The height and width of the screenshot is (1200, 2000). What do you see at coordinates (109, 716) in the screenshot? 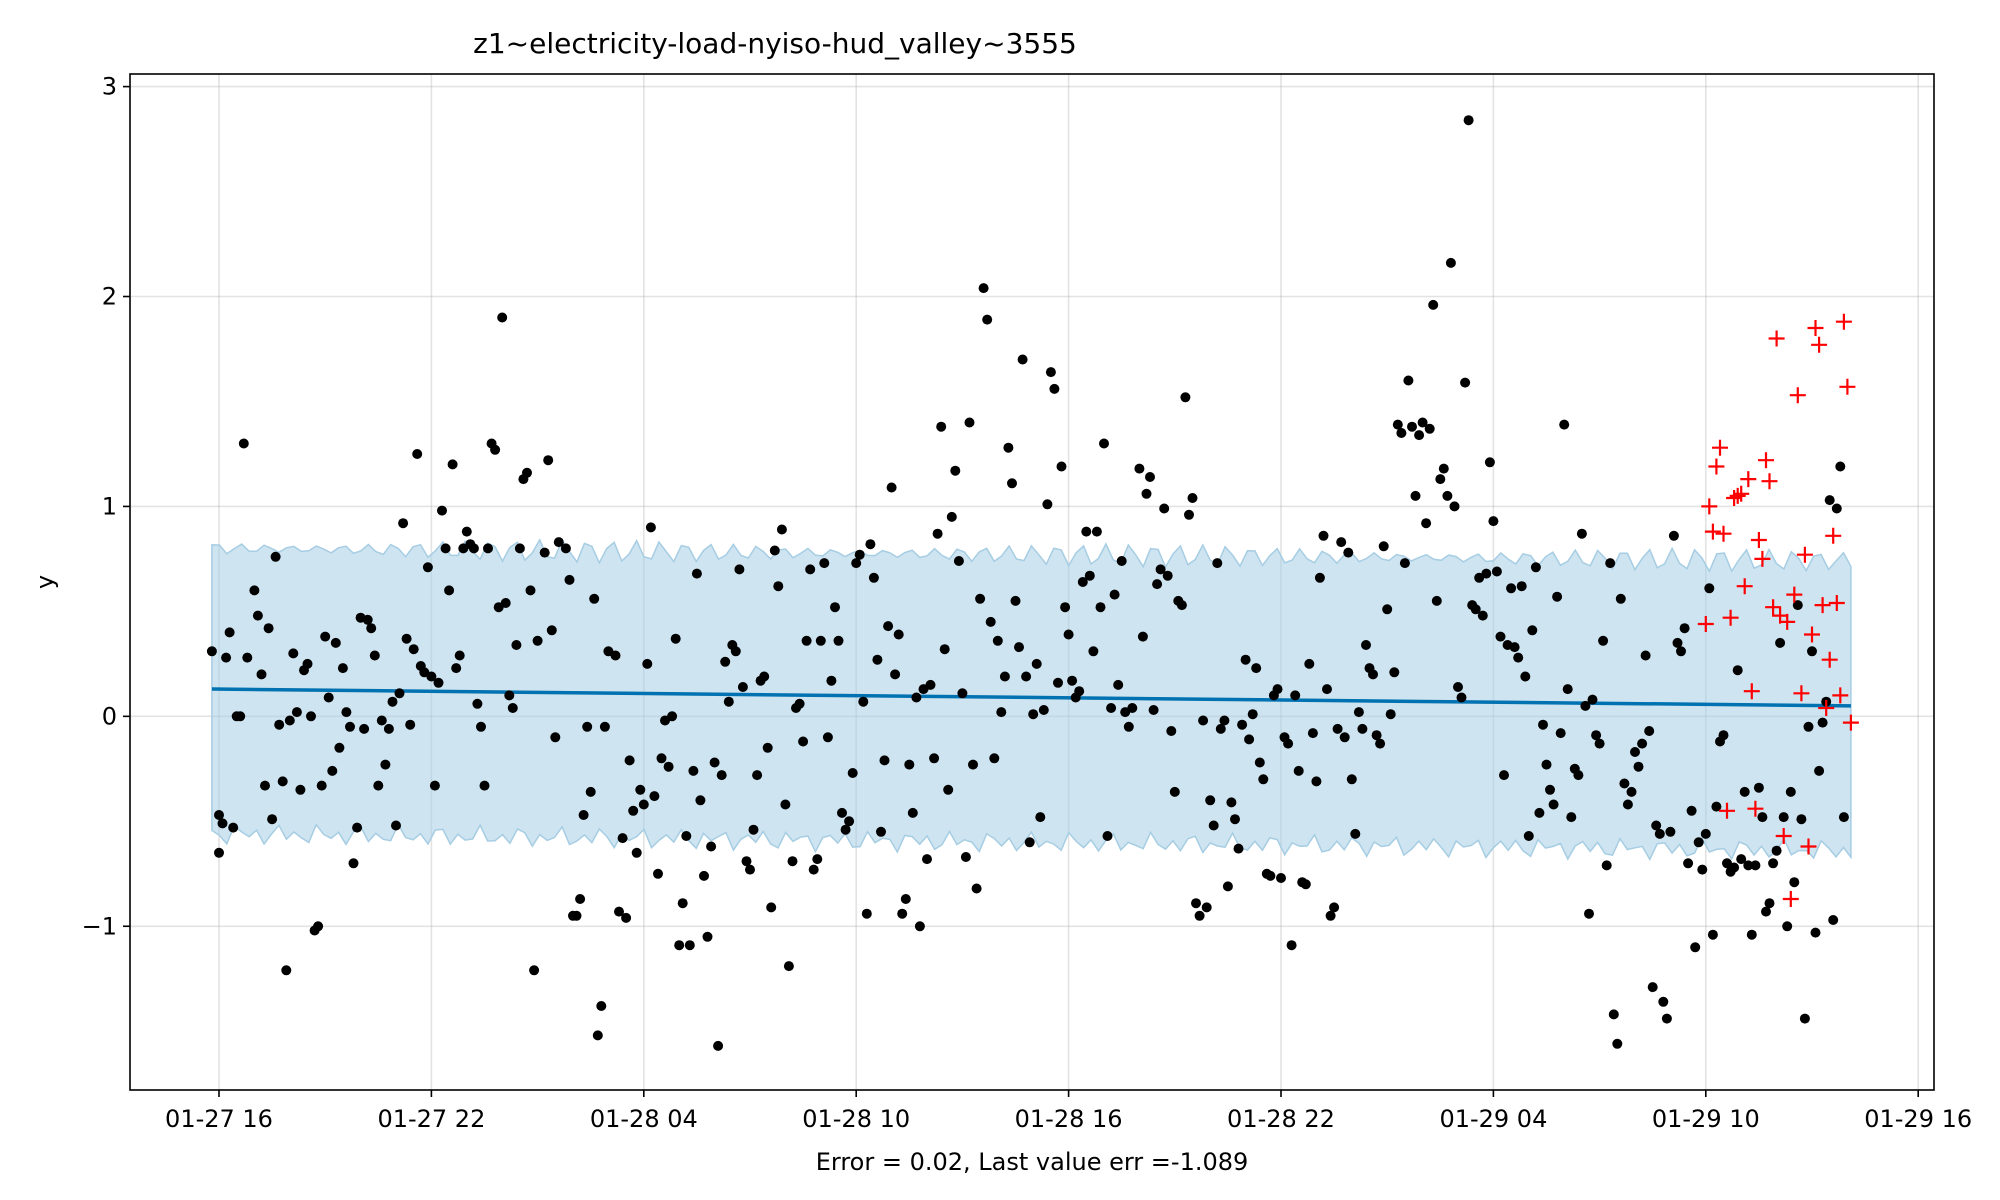
I see `y-tick-label: 0` at bounding box center [109, 716].